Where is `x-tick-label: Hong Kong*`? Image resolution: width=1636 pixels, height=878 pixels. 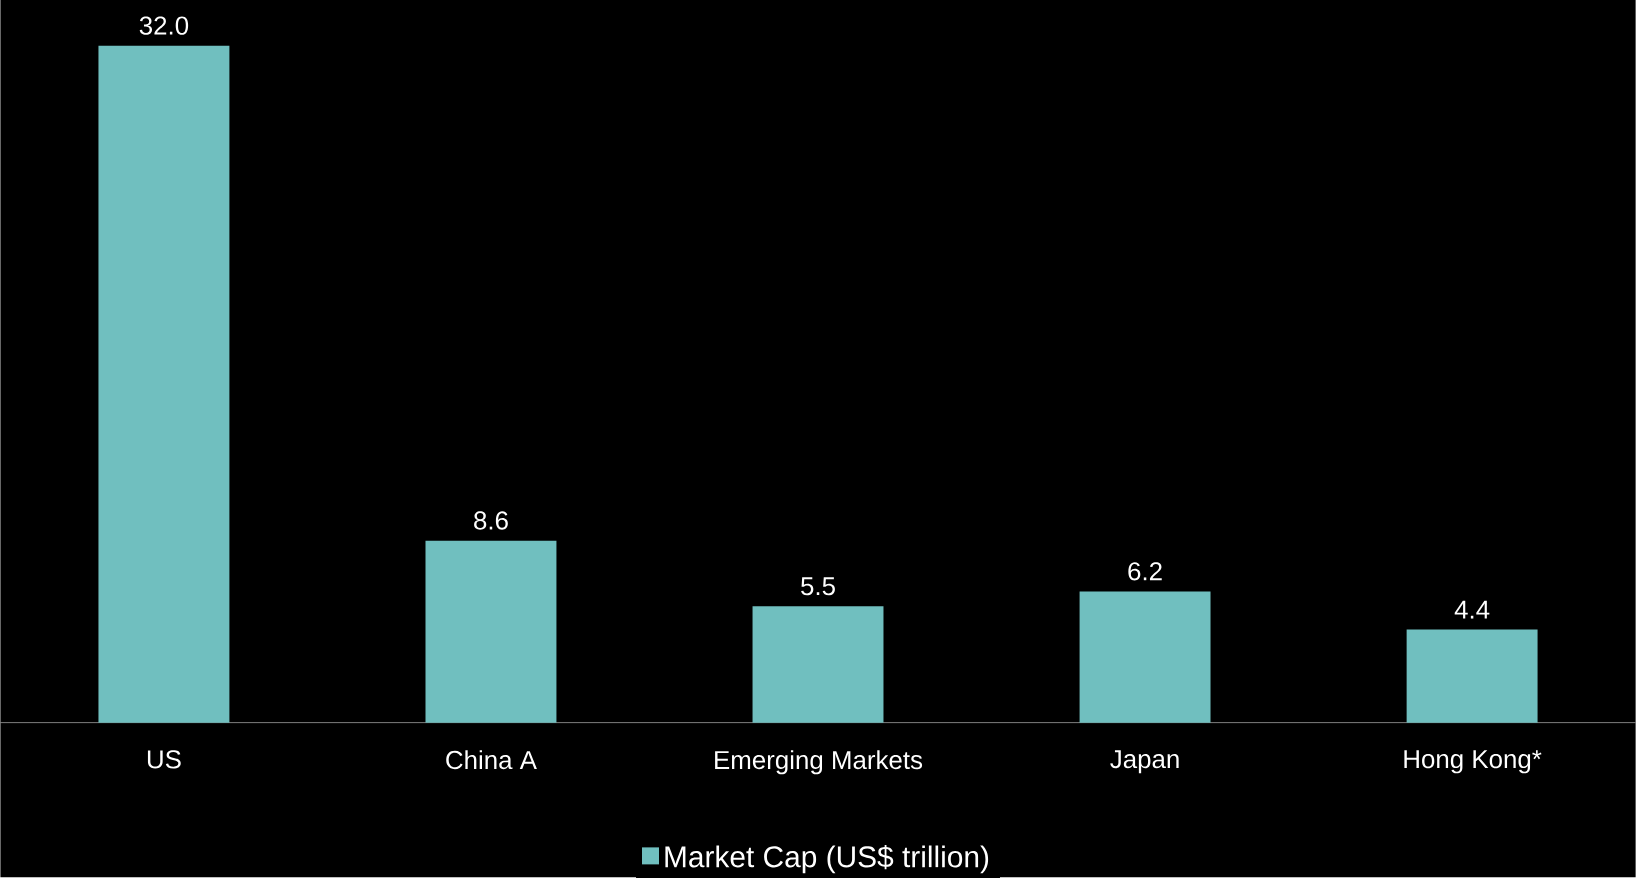 x-tick-label: Hong Kong* is located at coordinates (1473, 762).